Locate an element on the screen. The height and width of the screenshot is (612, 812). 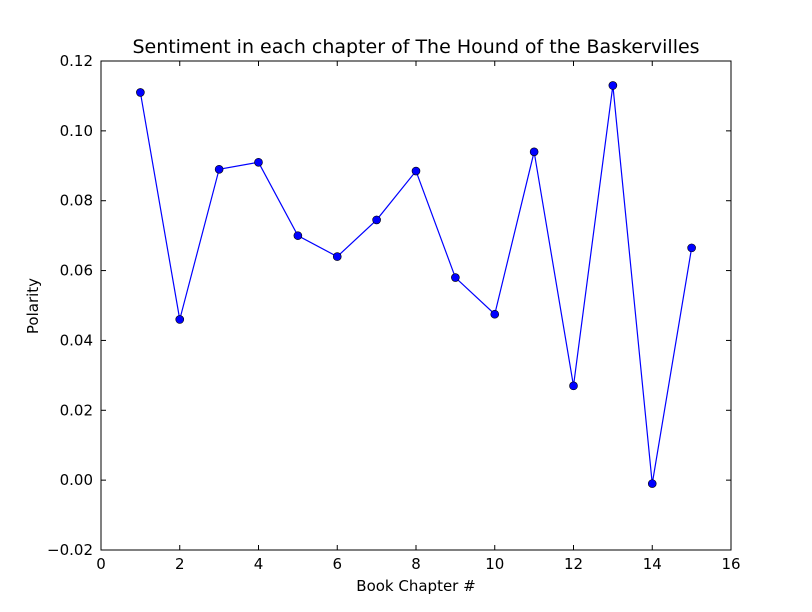
y-tick-label: 0.00 is located at coordinates (76, 480).